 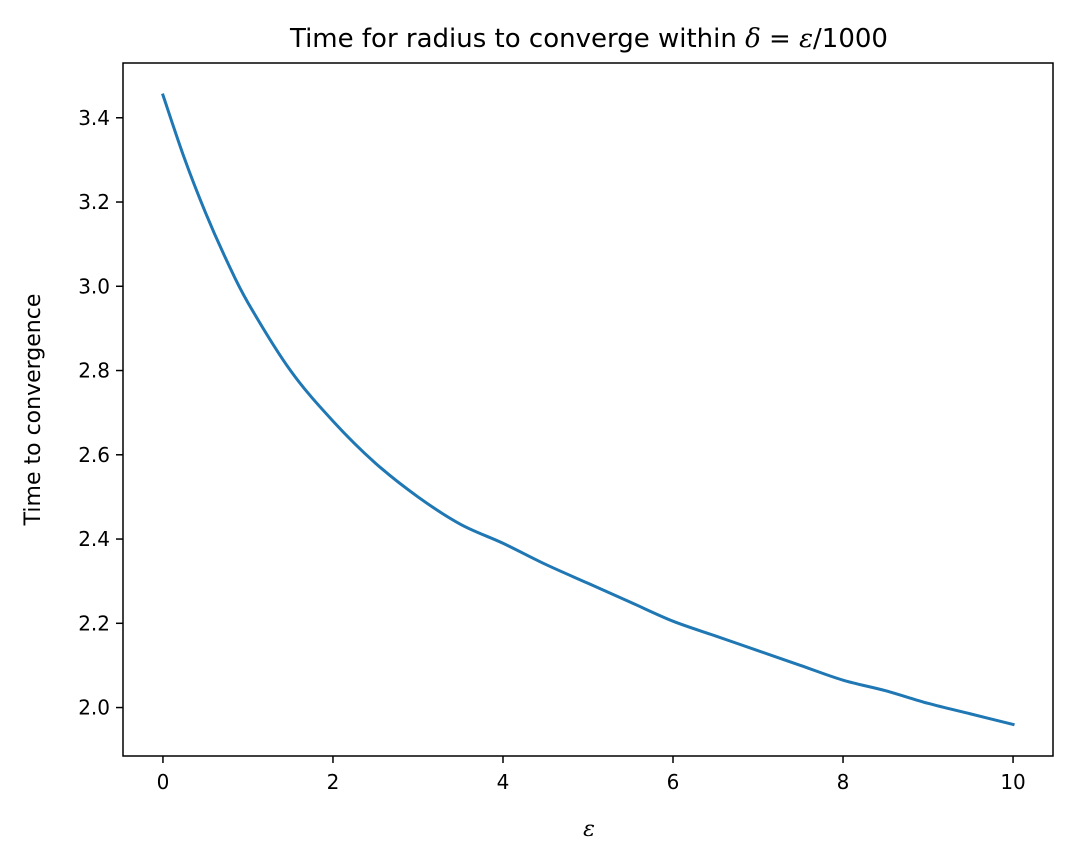 I want to click on chart-title-equals: =, so click(x=780, y=39).